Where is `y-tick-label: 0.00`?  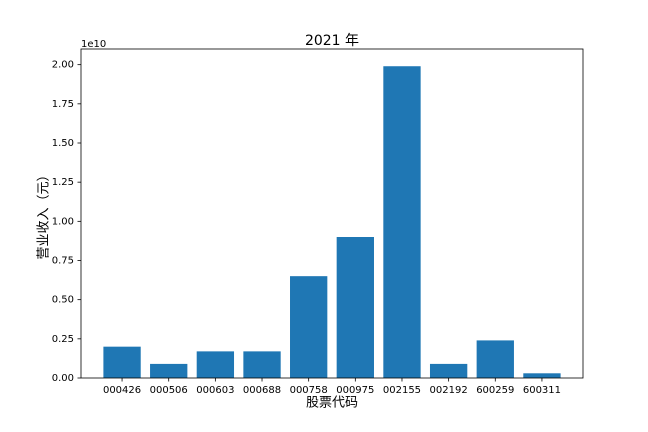 y-tick-label: 0.00 is located at coordinates (63, 378).